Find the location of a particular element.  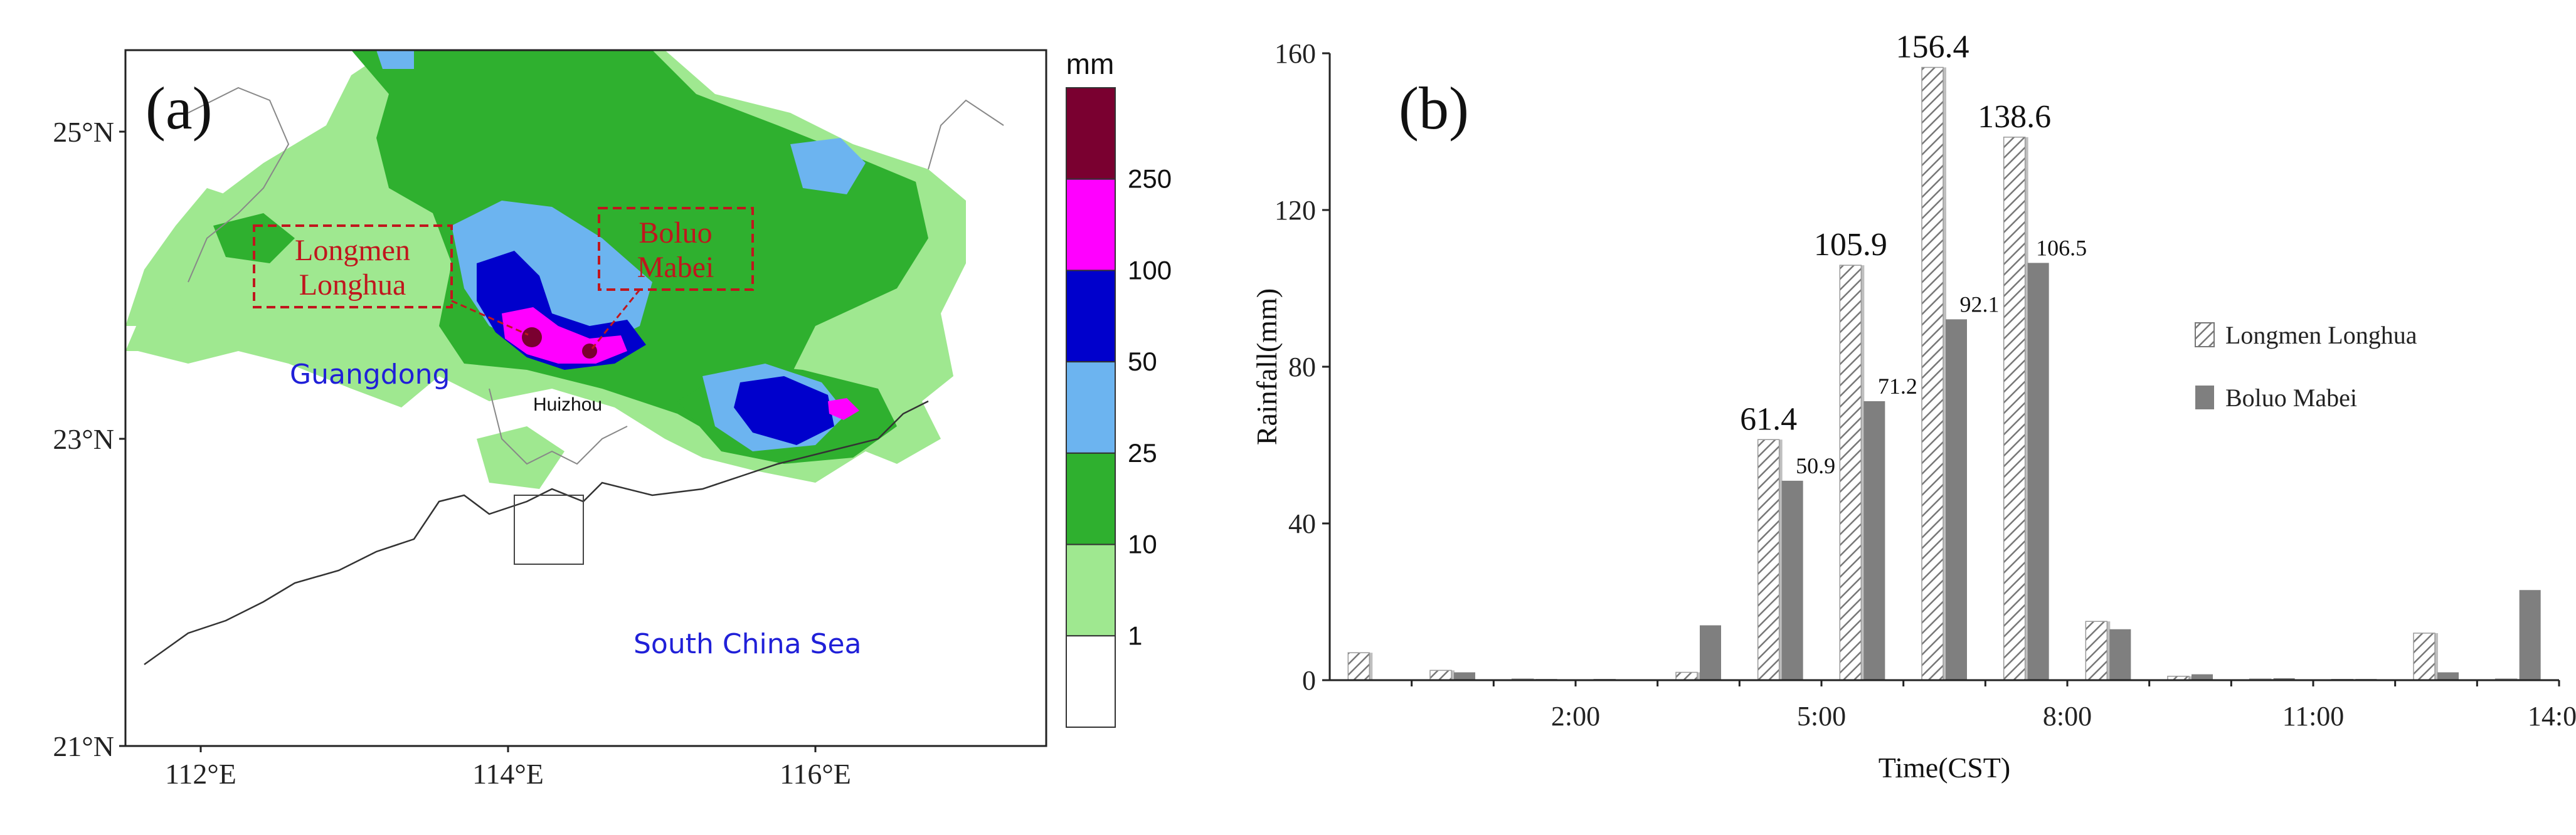

x-tick-label: 8:00 is located at coordinates (2067, 716).